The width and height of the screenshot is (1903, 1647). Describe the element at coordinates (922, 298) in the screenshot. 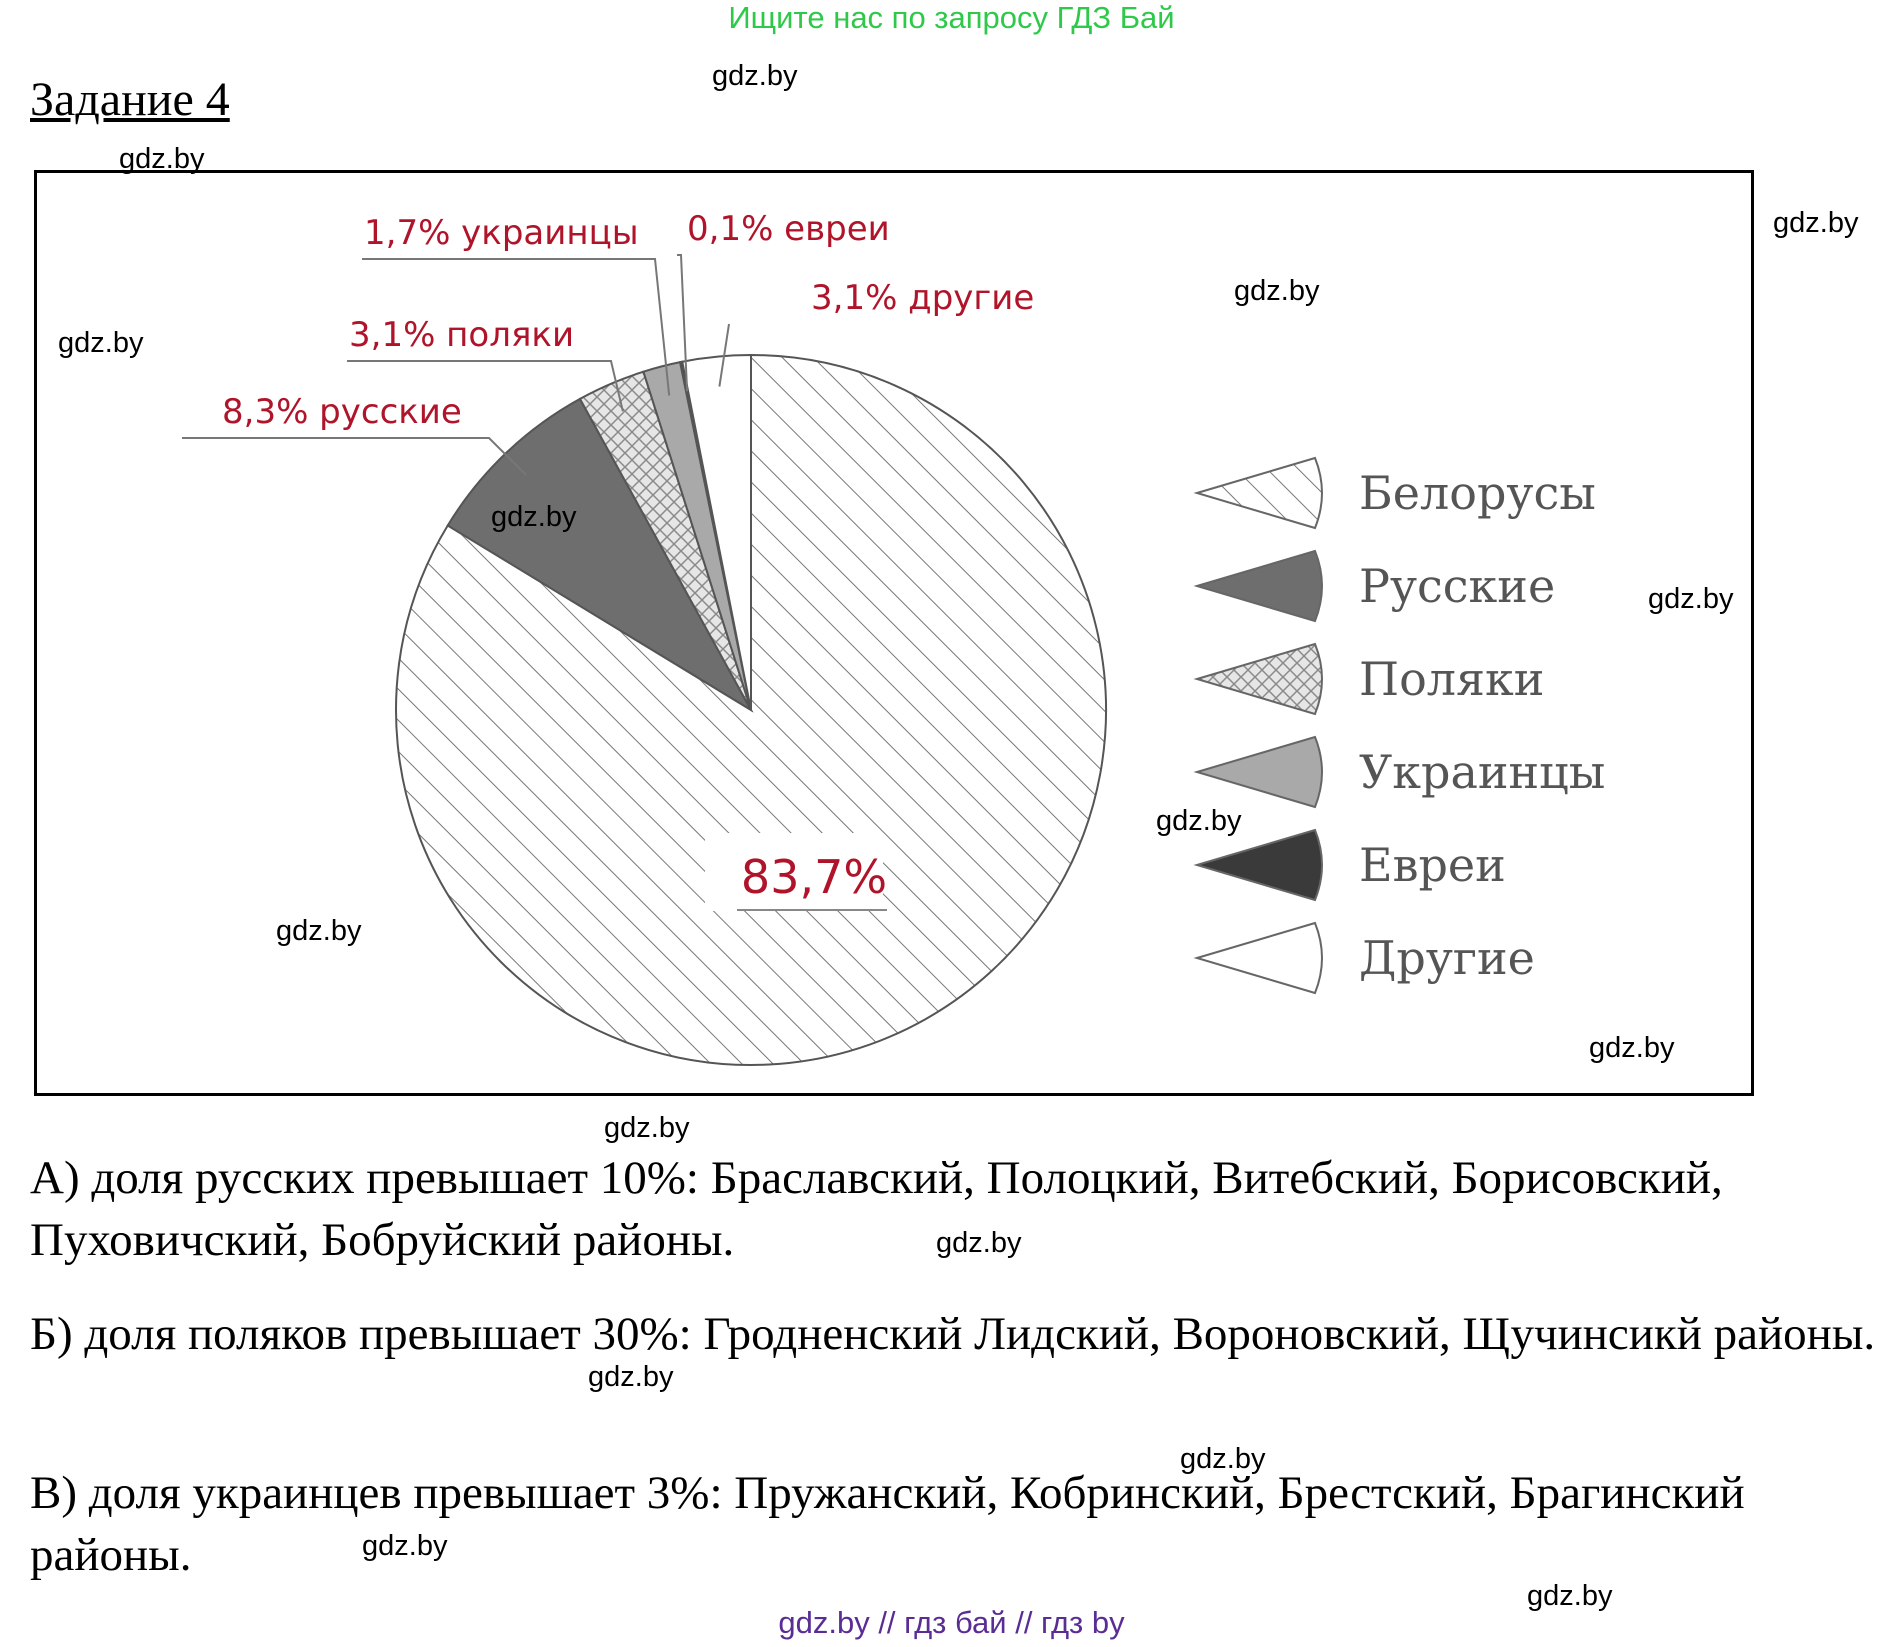

I see `slice-label-другие: 3,1% другие` at that location.